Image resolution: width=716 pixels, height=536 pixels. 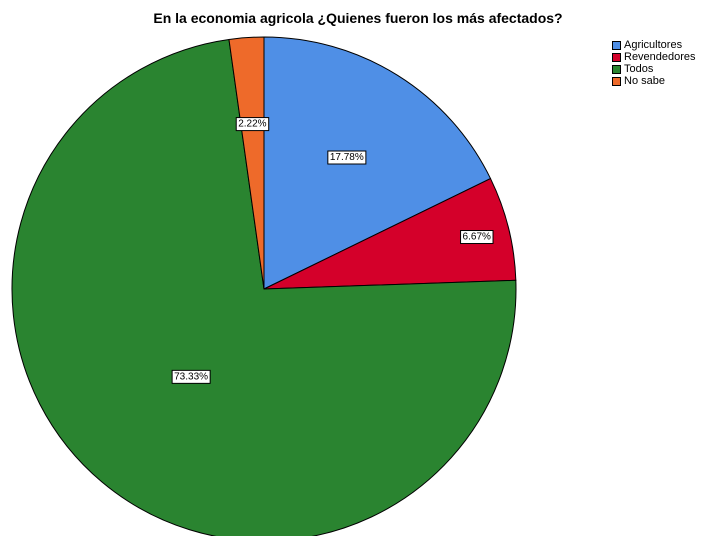 I want to click on data-label-text: 2.22%, so click(x=252, y=124).